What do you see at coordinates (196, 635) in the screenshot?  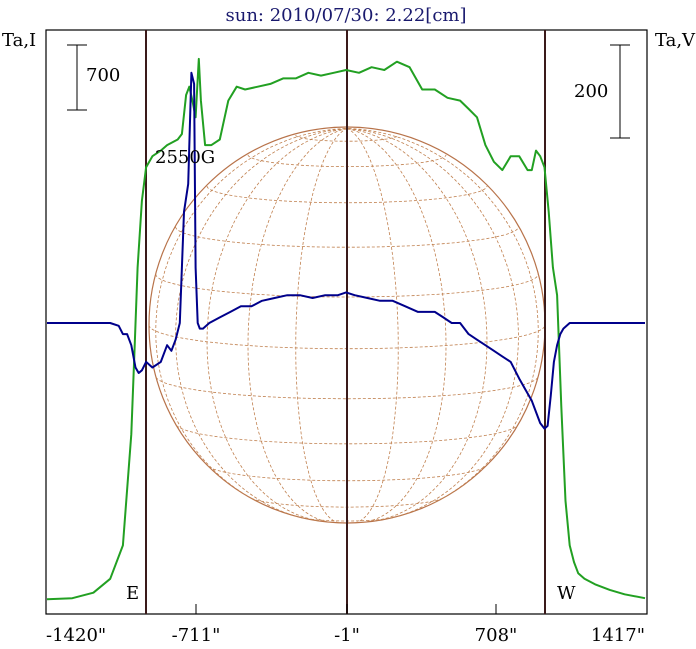 I see `x-tick-label: -711"` at bounding box center [196, 635].